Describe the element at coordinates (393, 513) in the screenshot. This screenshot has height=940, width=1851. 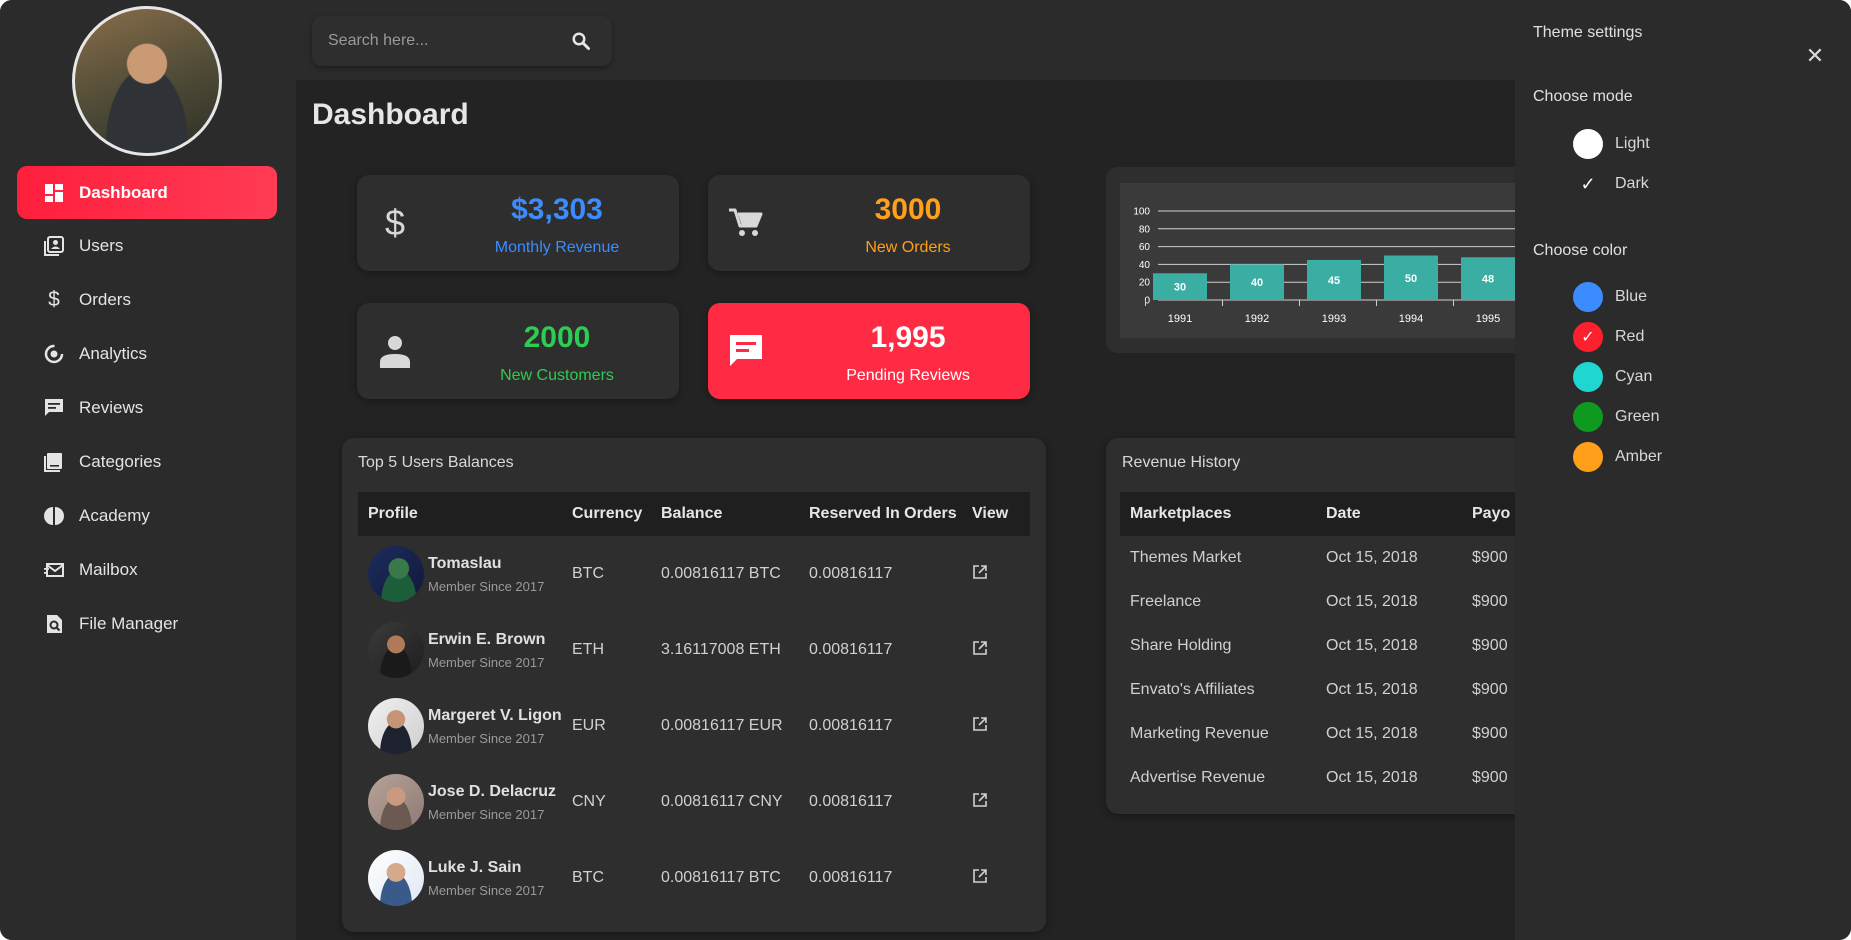
I see `column-header: Profile` at that location.